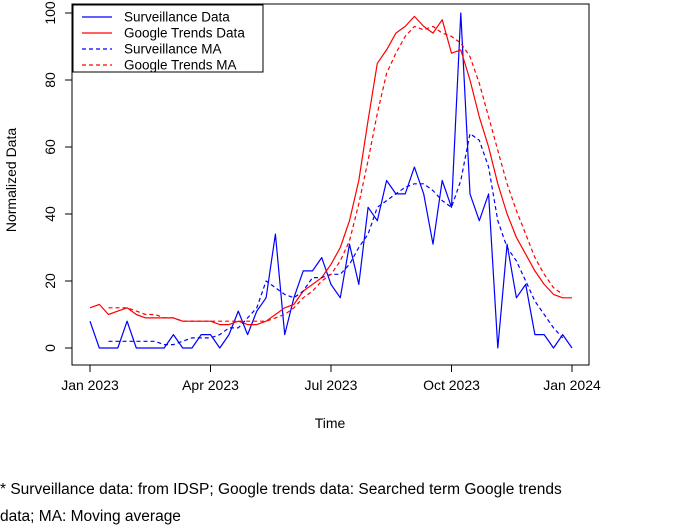 The image size is (685, 532). What do you see at coordinates (57, 176) in the screenshot?
I see `y-axis: 0 20 40 60 80 100` at bounding box center [57, 176].